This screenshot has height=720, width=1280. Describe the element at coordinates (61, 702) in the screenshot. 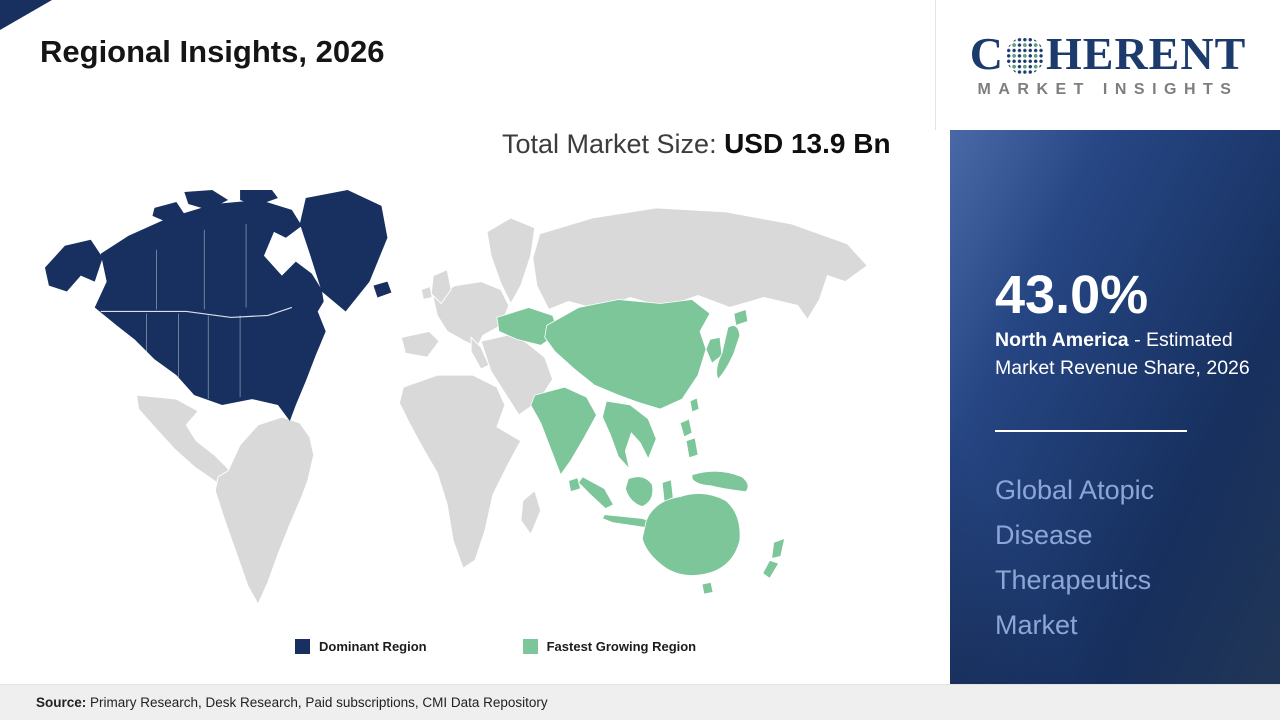

I see `source-label: Source:` at that location.